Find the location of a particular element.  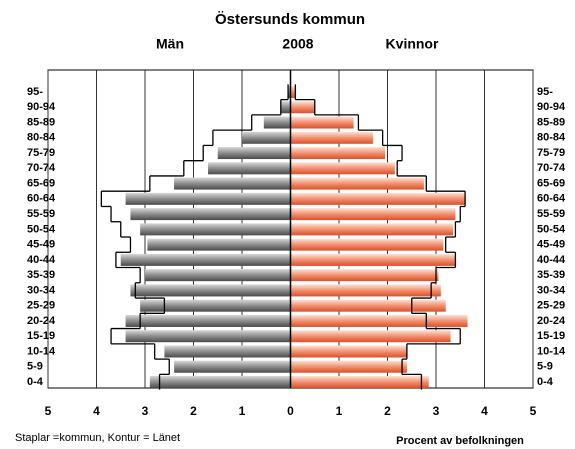

chart-title: Östersunds kommun is located at coordinates (290, 19).